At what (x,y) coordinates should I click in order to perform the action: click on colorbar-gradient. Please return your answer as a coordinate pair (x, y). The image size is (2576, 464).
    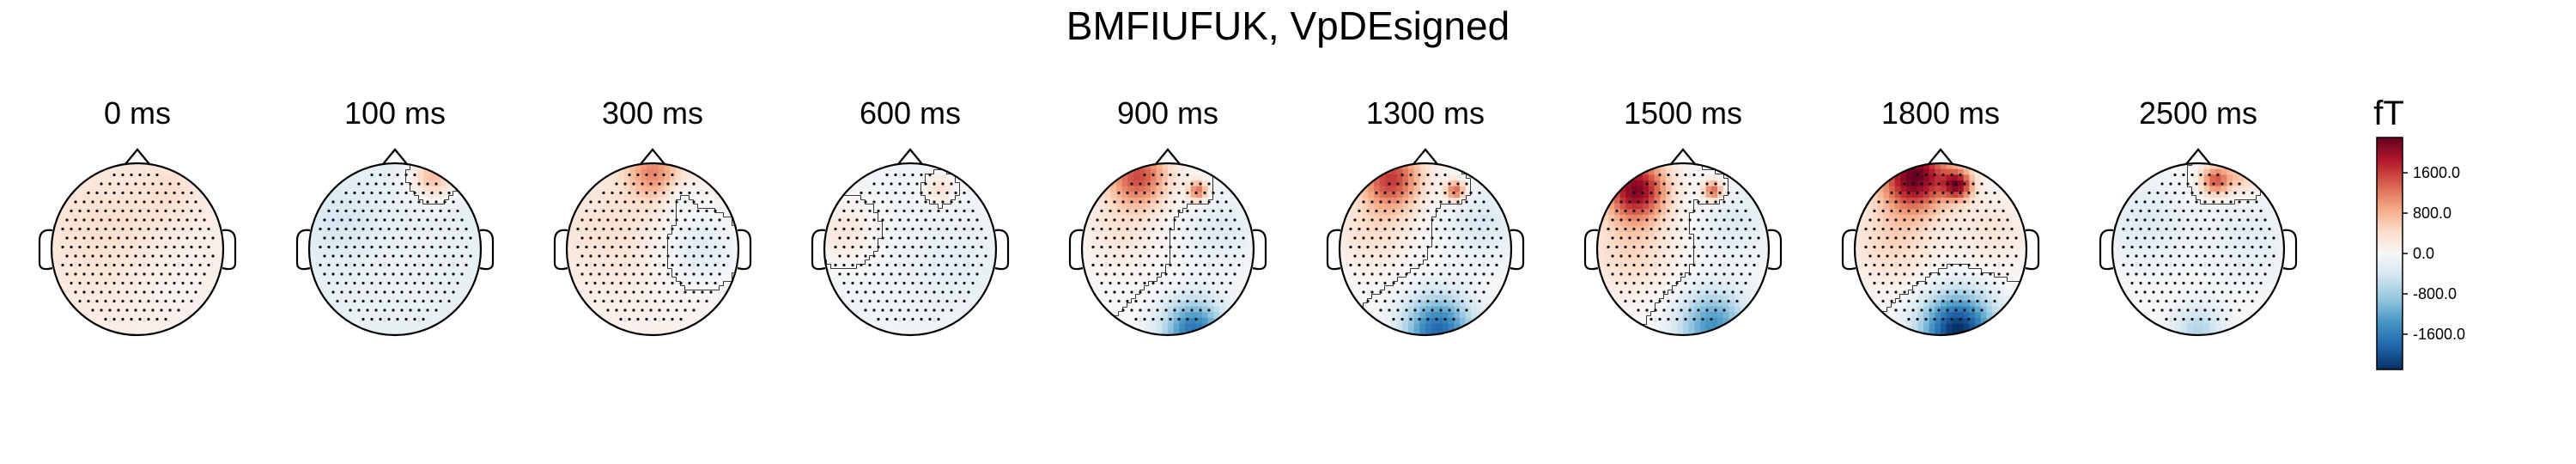
    Looking at the image, I should click on (2390, 253).